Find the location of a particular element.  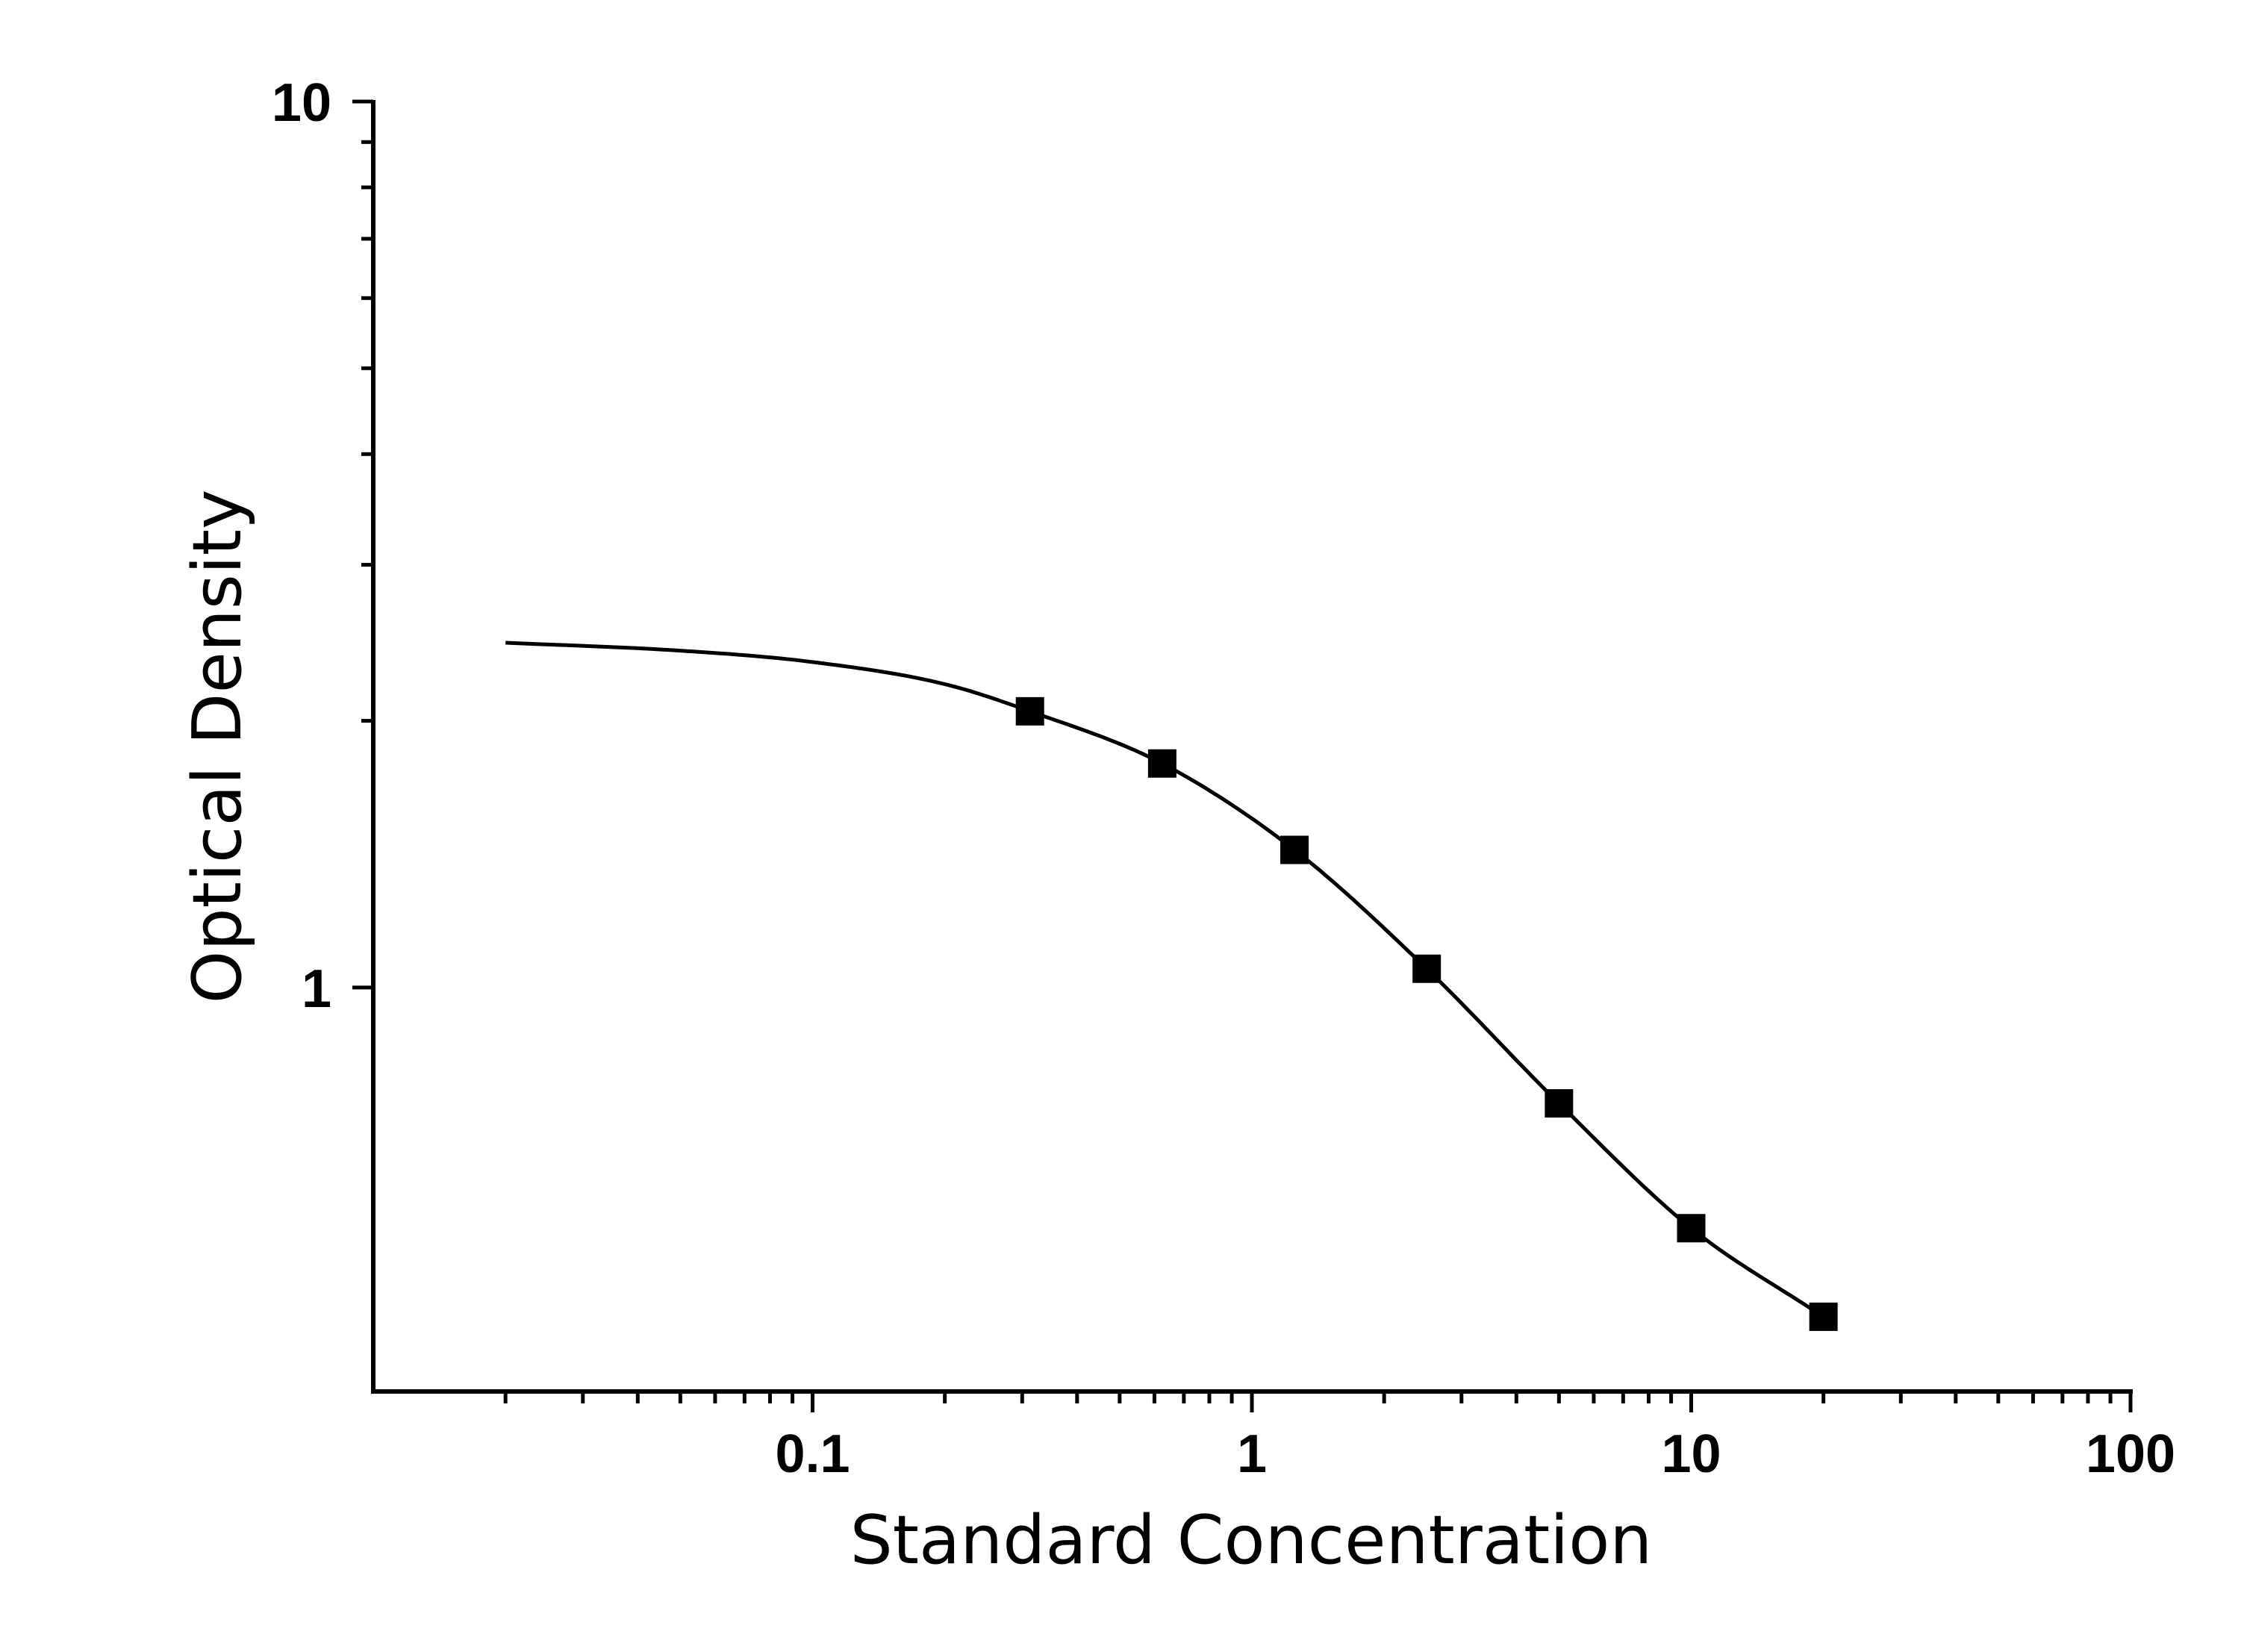

x-tick-label: 10 is located at coordinates (1691, 1454).